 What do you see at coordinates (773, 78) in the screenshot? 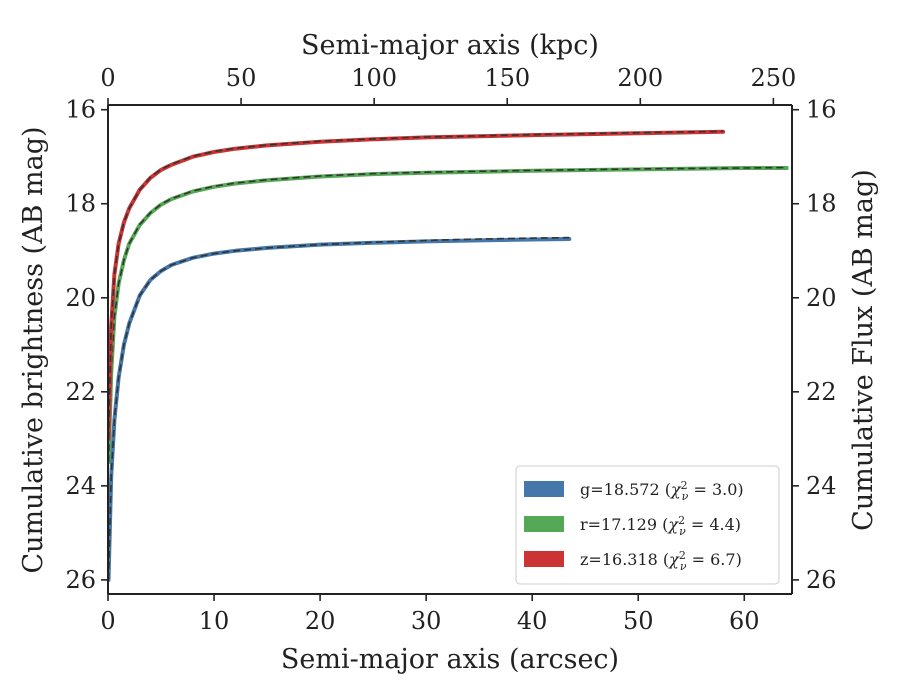
I see `x-top-tick-label: 250` at bounding box center [773, 78].